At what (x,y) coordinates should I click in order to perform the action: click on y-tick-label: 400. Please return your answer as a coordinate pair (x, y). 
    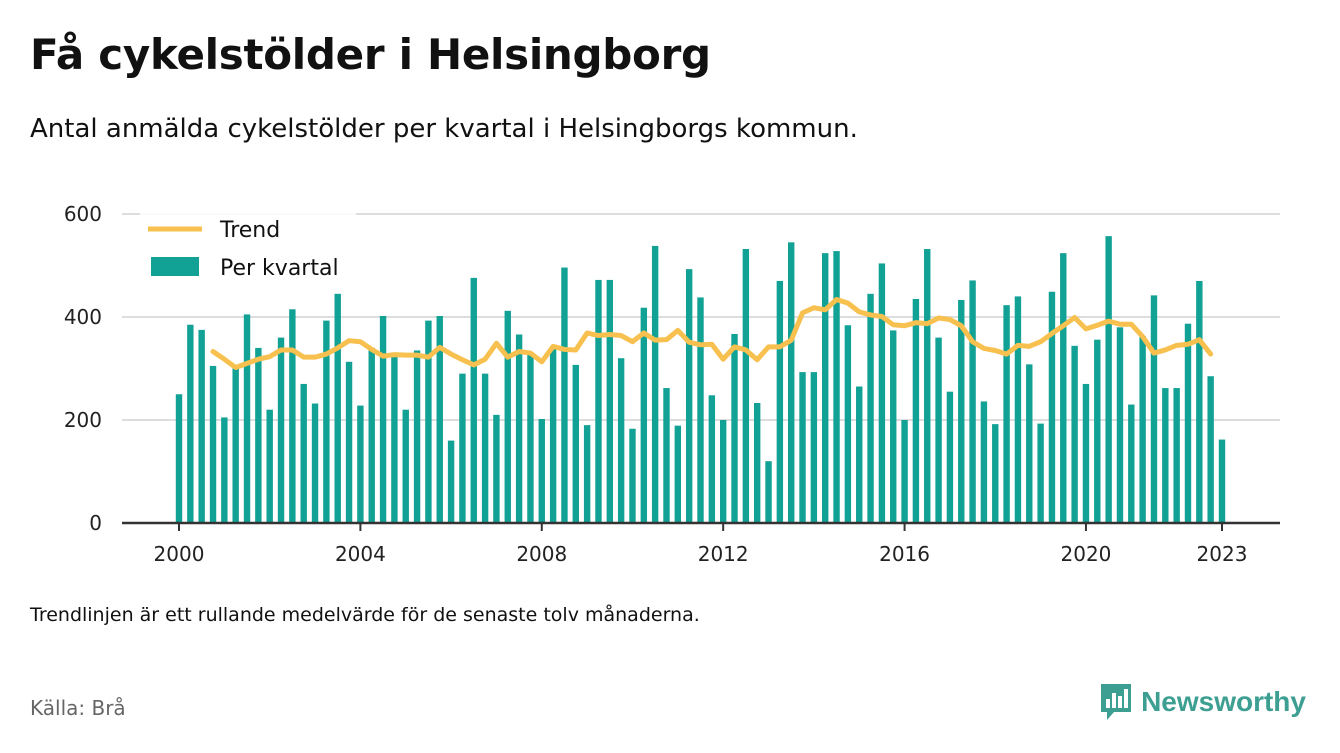
    Looking at the image, I should click on (83, 317).